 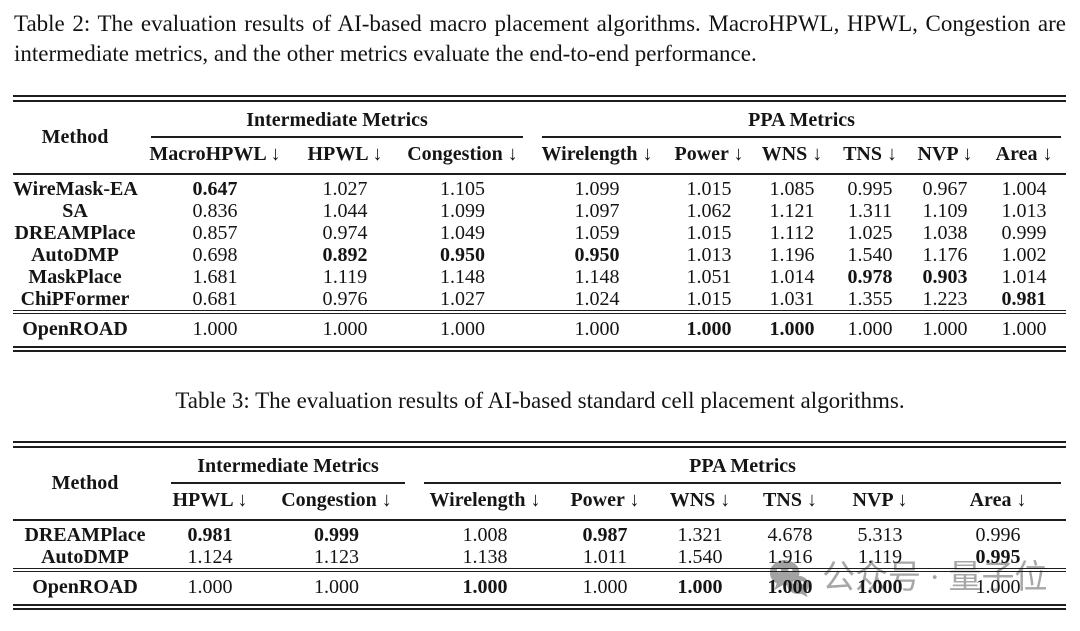 I want to click on metric-value: 1.059, so click(x=597, y=232).